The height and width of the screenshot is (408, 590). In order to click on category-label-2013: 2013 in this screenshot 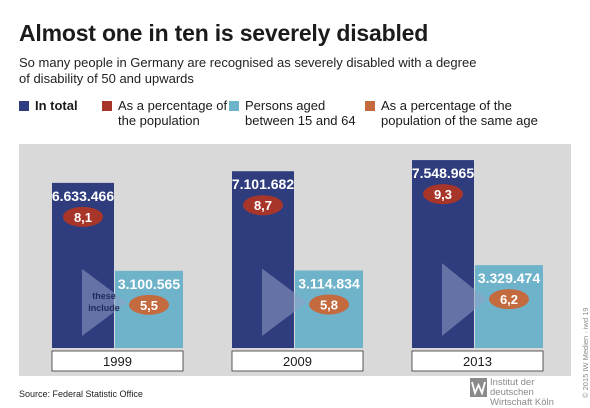, I will do `click(477, 361)`.